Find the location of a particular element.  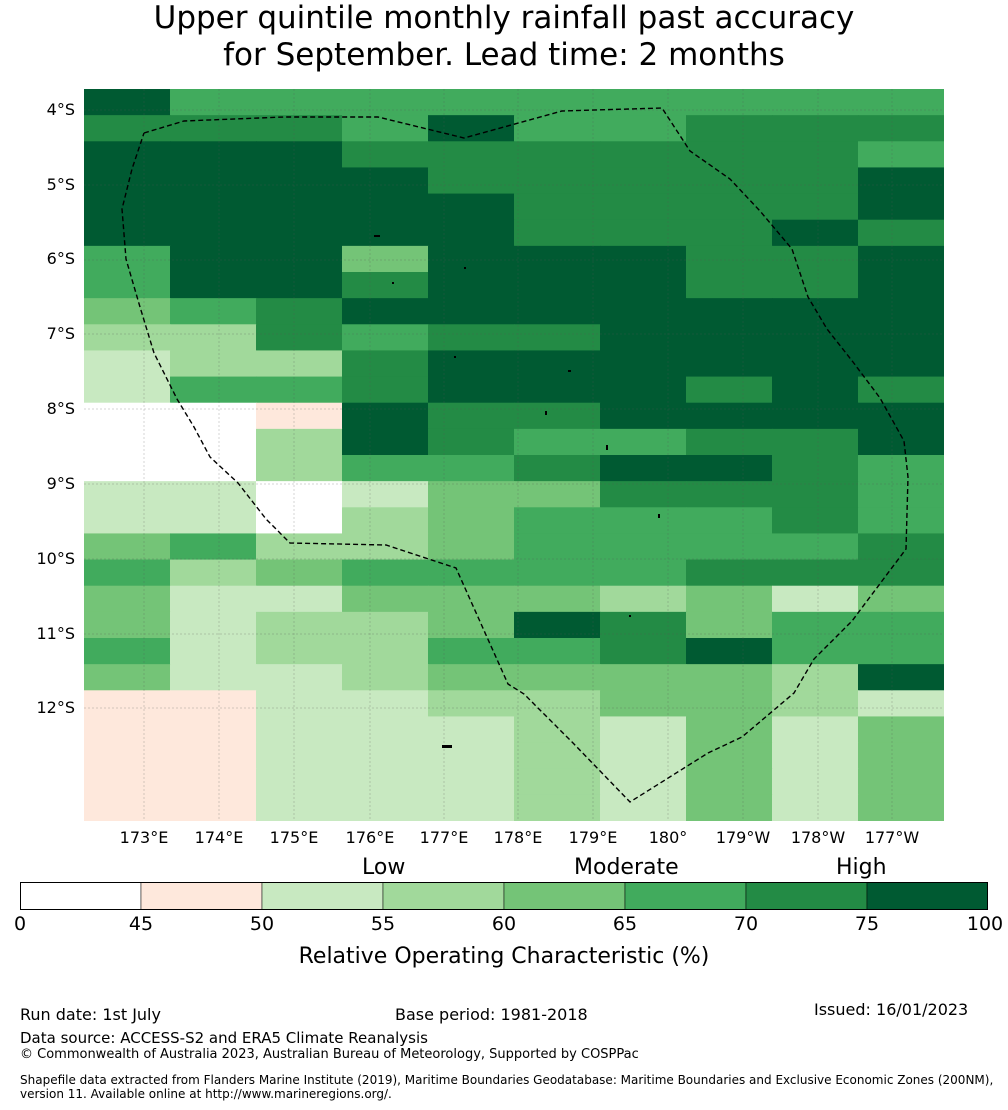

lat-label-8s: 8°S is located at coordinates (60, 408).